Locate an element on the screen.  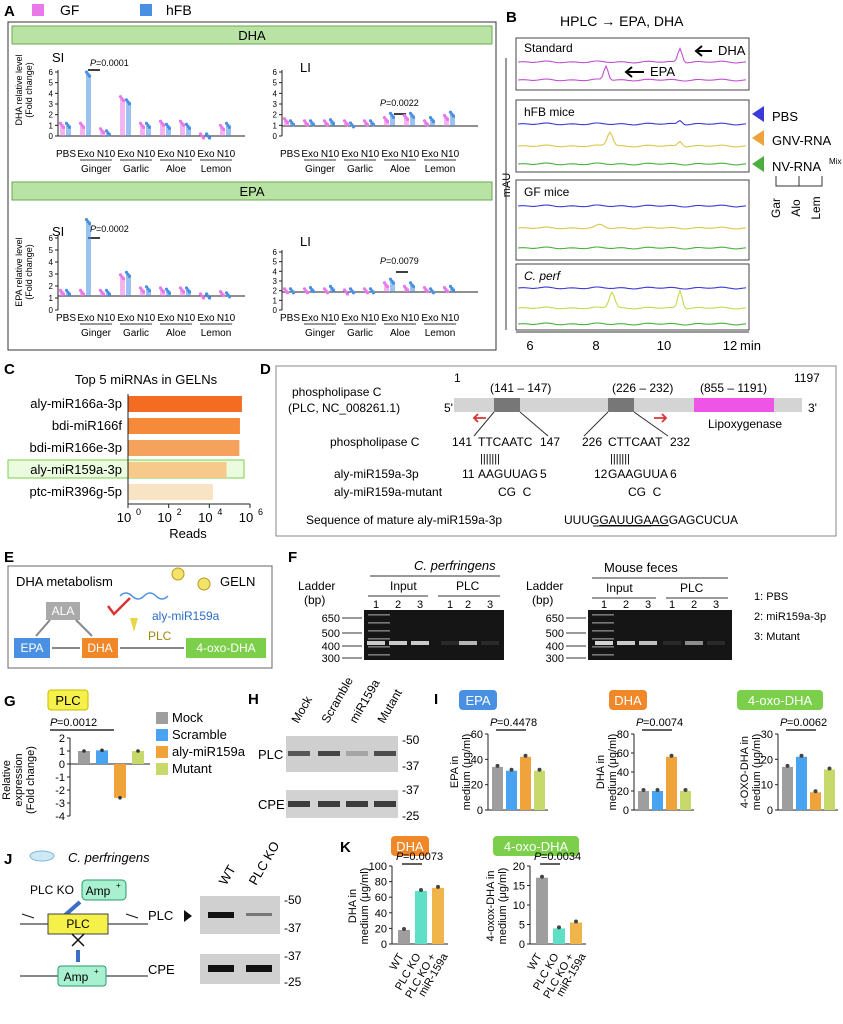
ytick: 6 is located at coordinates (51, 238).